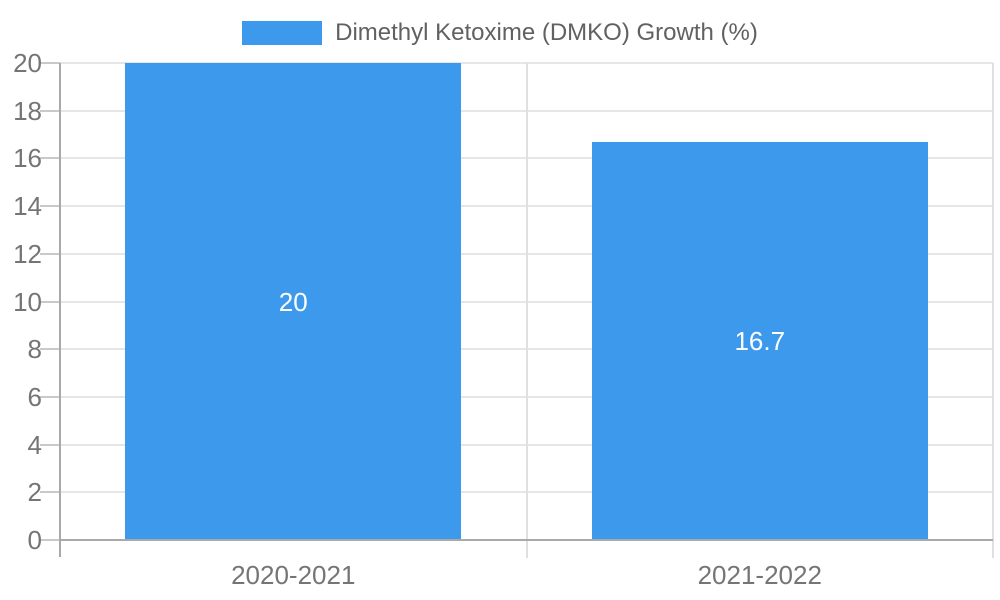  Describe the element at coordinates (34, 444) in the screenshot. I see `y-tick-label: 4` at that location.